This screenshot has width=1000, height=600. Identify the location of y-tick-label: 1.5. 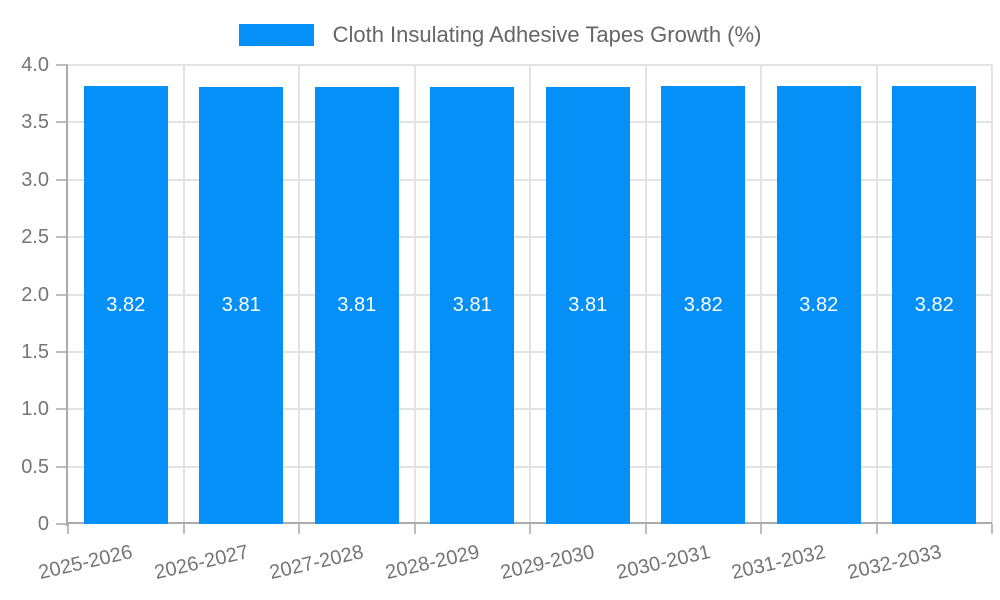
(35, 351).